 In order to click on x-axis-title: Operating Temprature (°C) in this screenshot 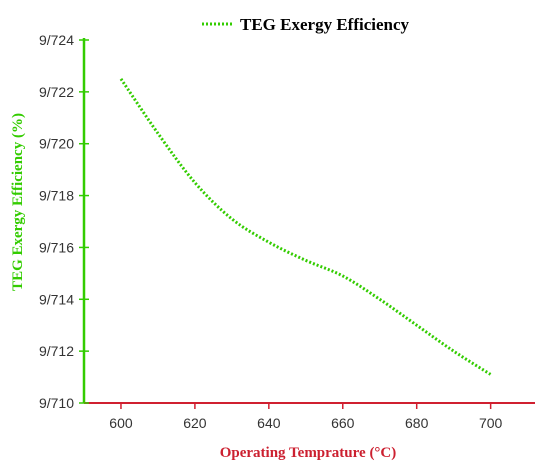, I will do `click(308, 453)`.